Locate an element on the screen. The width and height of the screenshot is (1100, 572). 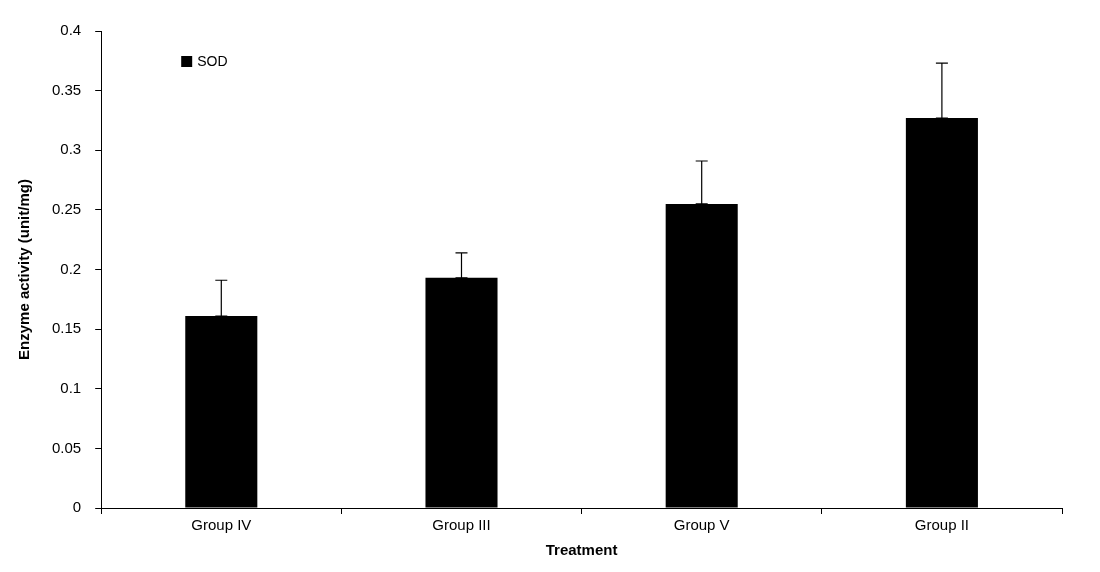
y-tick-label: 0.35 is located at coordinates (66, 89).